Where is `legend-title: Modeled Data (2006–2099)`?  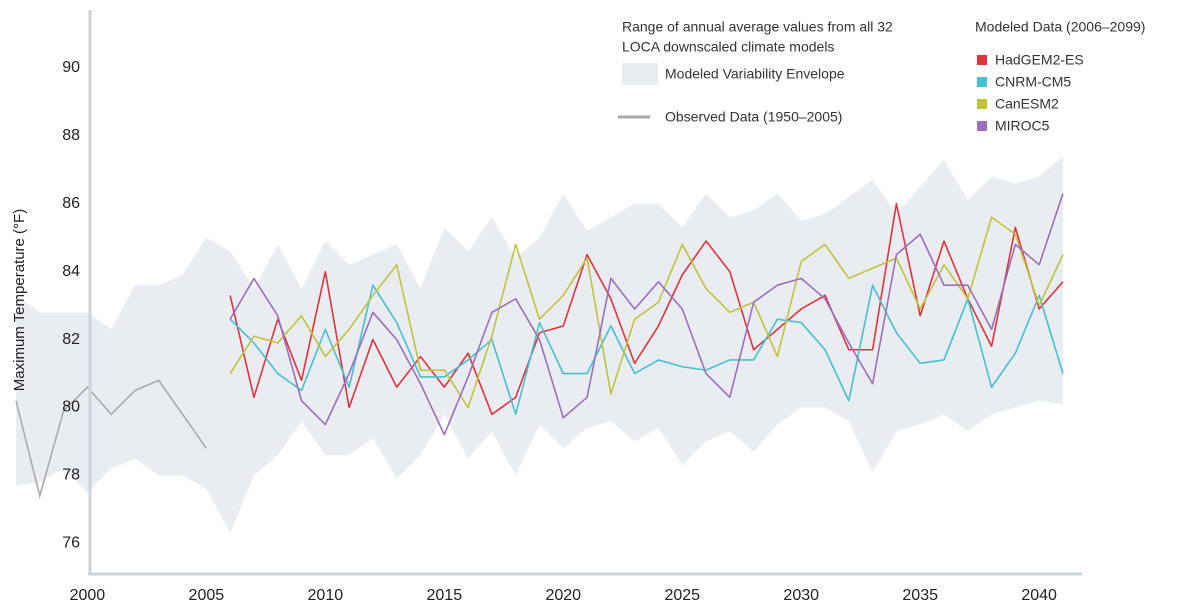 legend-title: Modeled Data (2006–2099) is located at coordinates (1060, 27).